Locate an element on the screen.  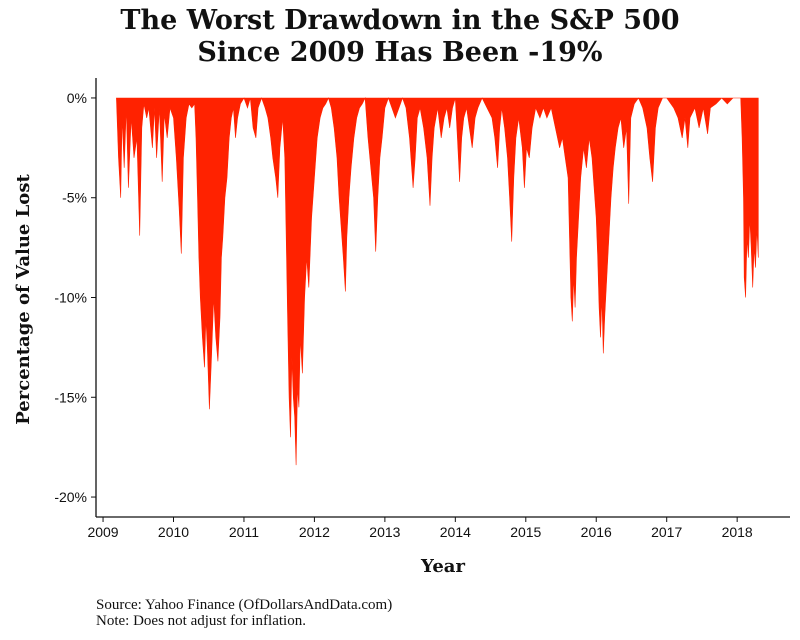
y-axis-title: Percentage of Value Lost is located at coordinates (23, 299).